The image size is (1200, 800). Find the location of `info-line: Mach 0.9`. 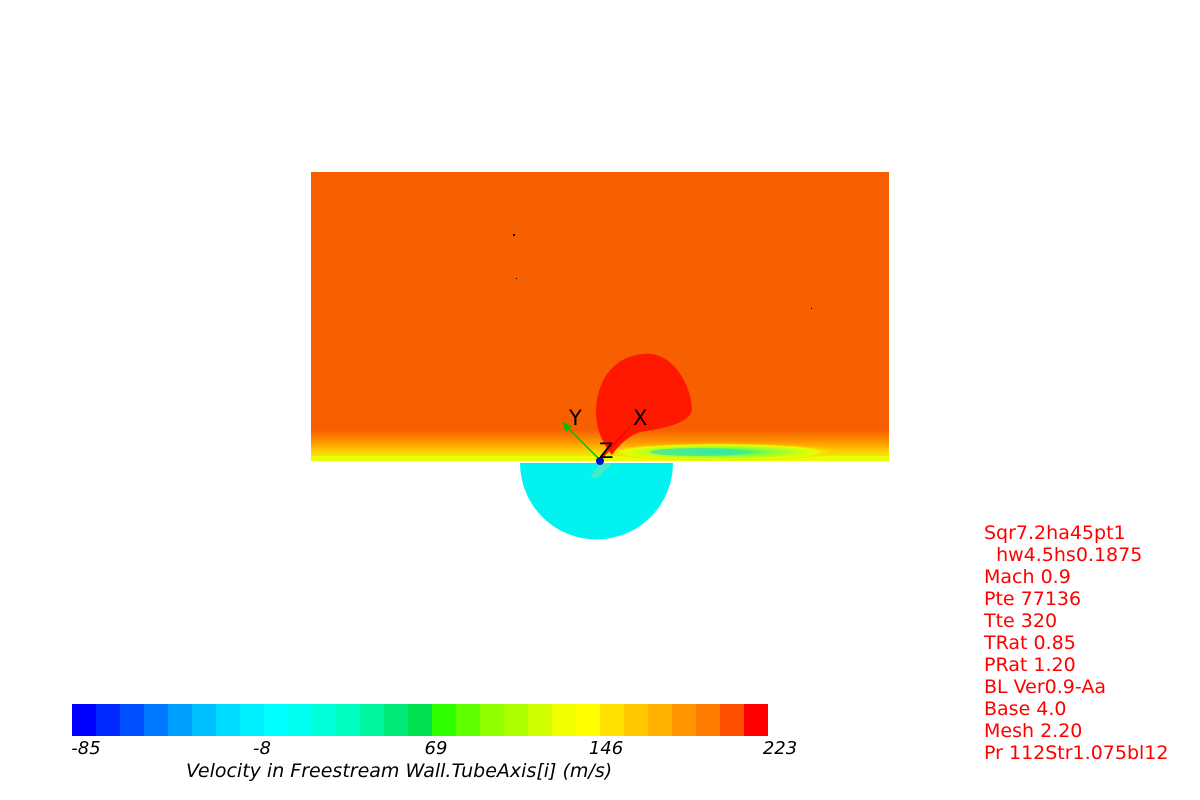

info-line: Mach 0.9 is located at coordinates (1027, 577).